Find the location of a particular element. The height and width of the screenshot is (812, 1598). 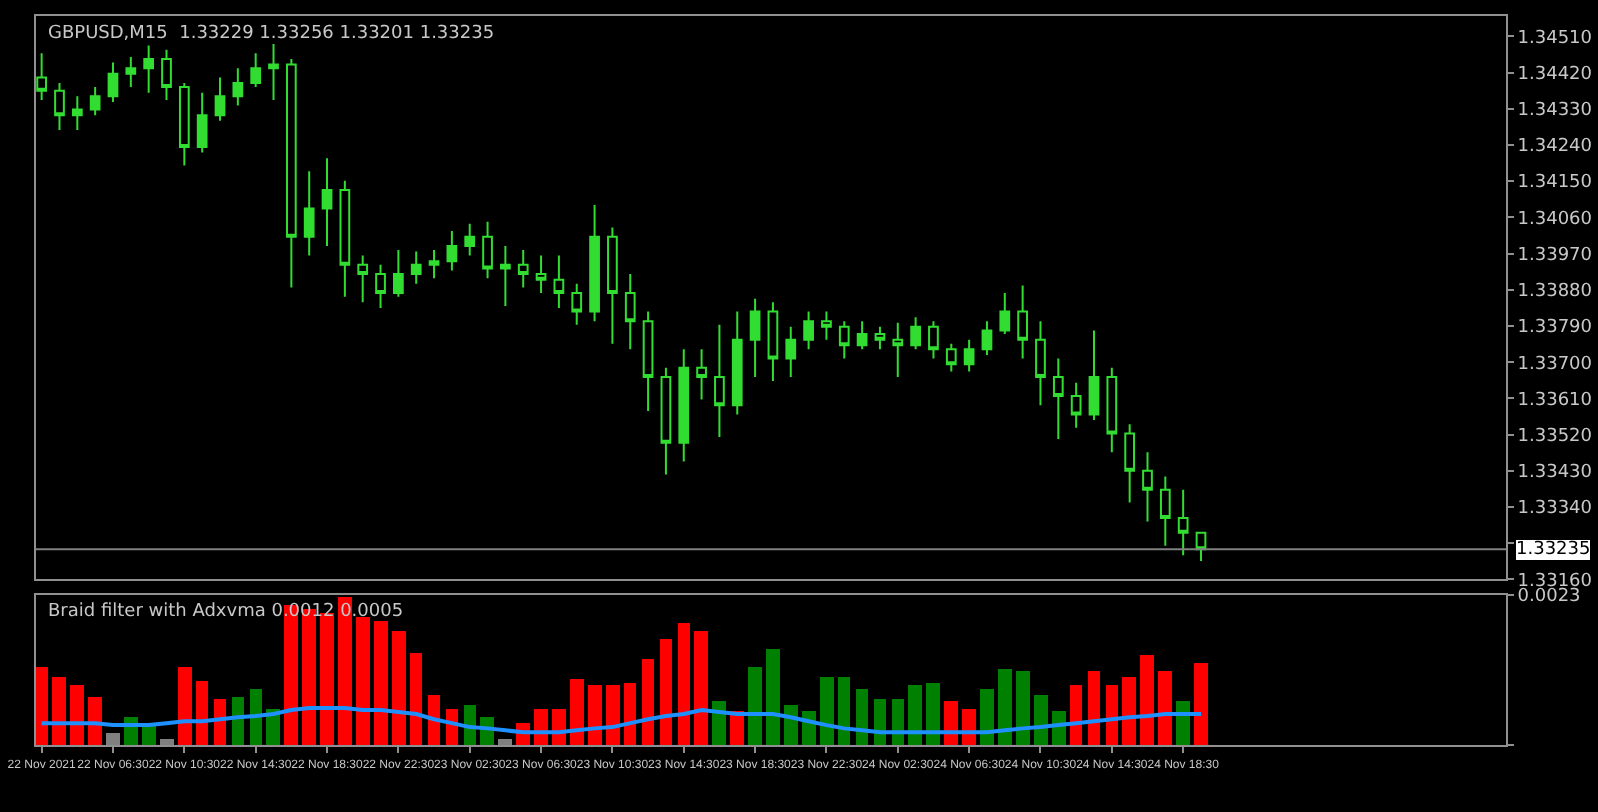

y-tick-label: 1.34510 is located at coordinates (1555, 38).